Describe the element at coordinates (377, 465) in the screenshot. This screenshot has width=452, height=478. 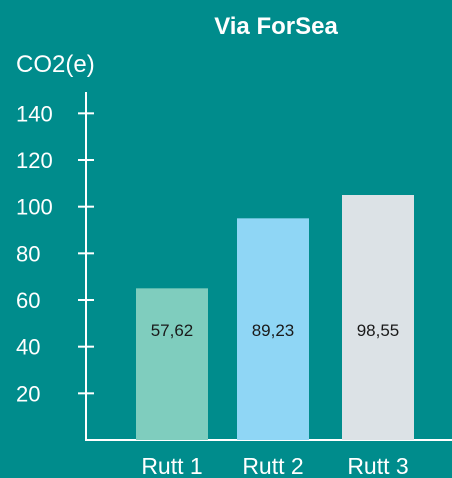
I see `x-category-label: Rutt 3` at that location.